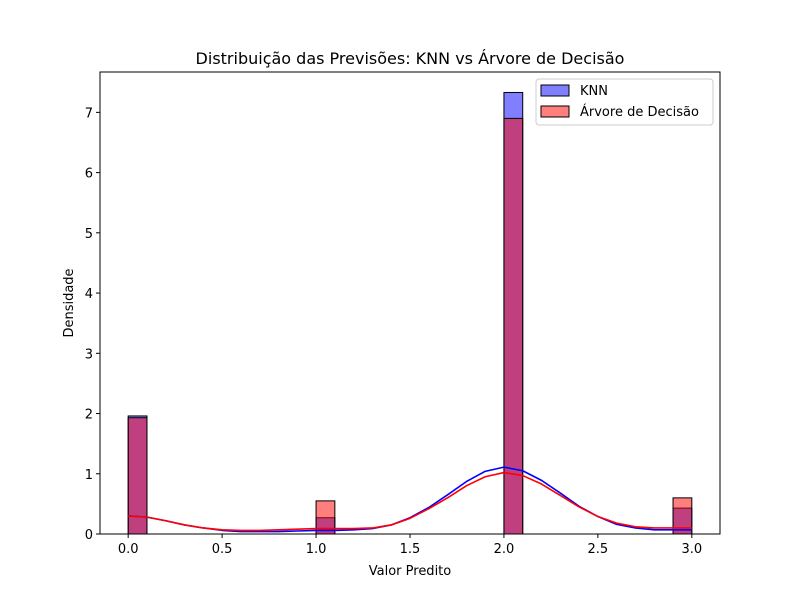 Image resolution: width=800 pixels, height=600 pixels. What do you see at coordinates (316, 549) in the screenshot?
I see `x-tick-label: 1.0` at bounding box center [316, 549].